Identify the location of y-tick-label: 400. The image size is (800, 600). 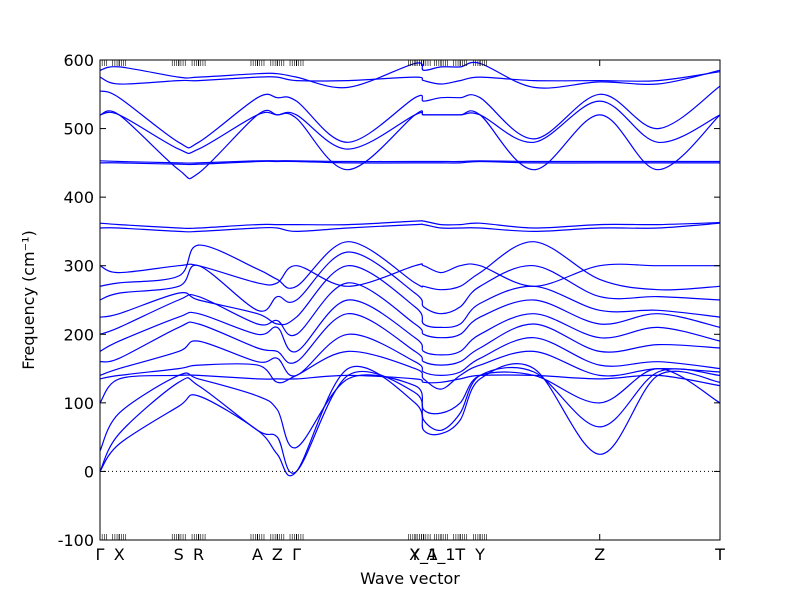
(78, 197).